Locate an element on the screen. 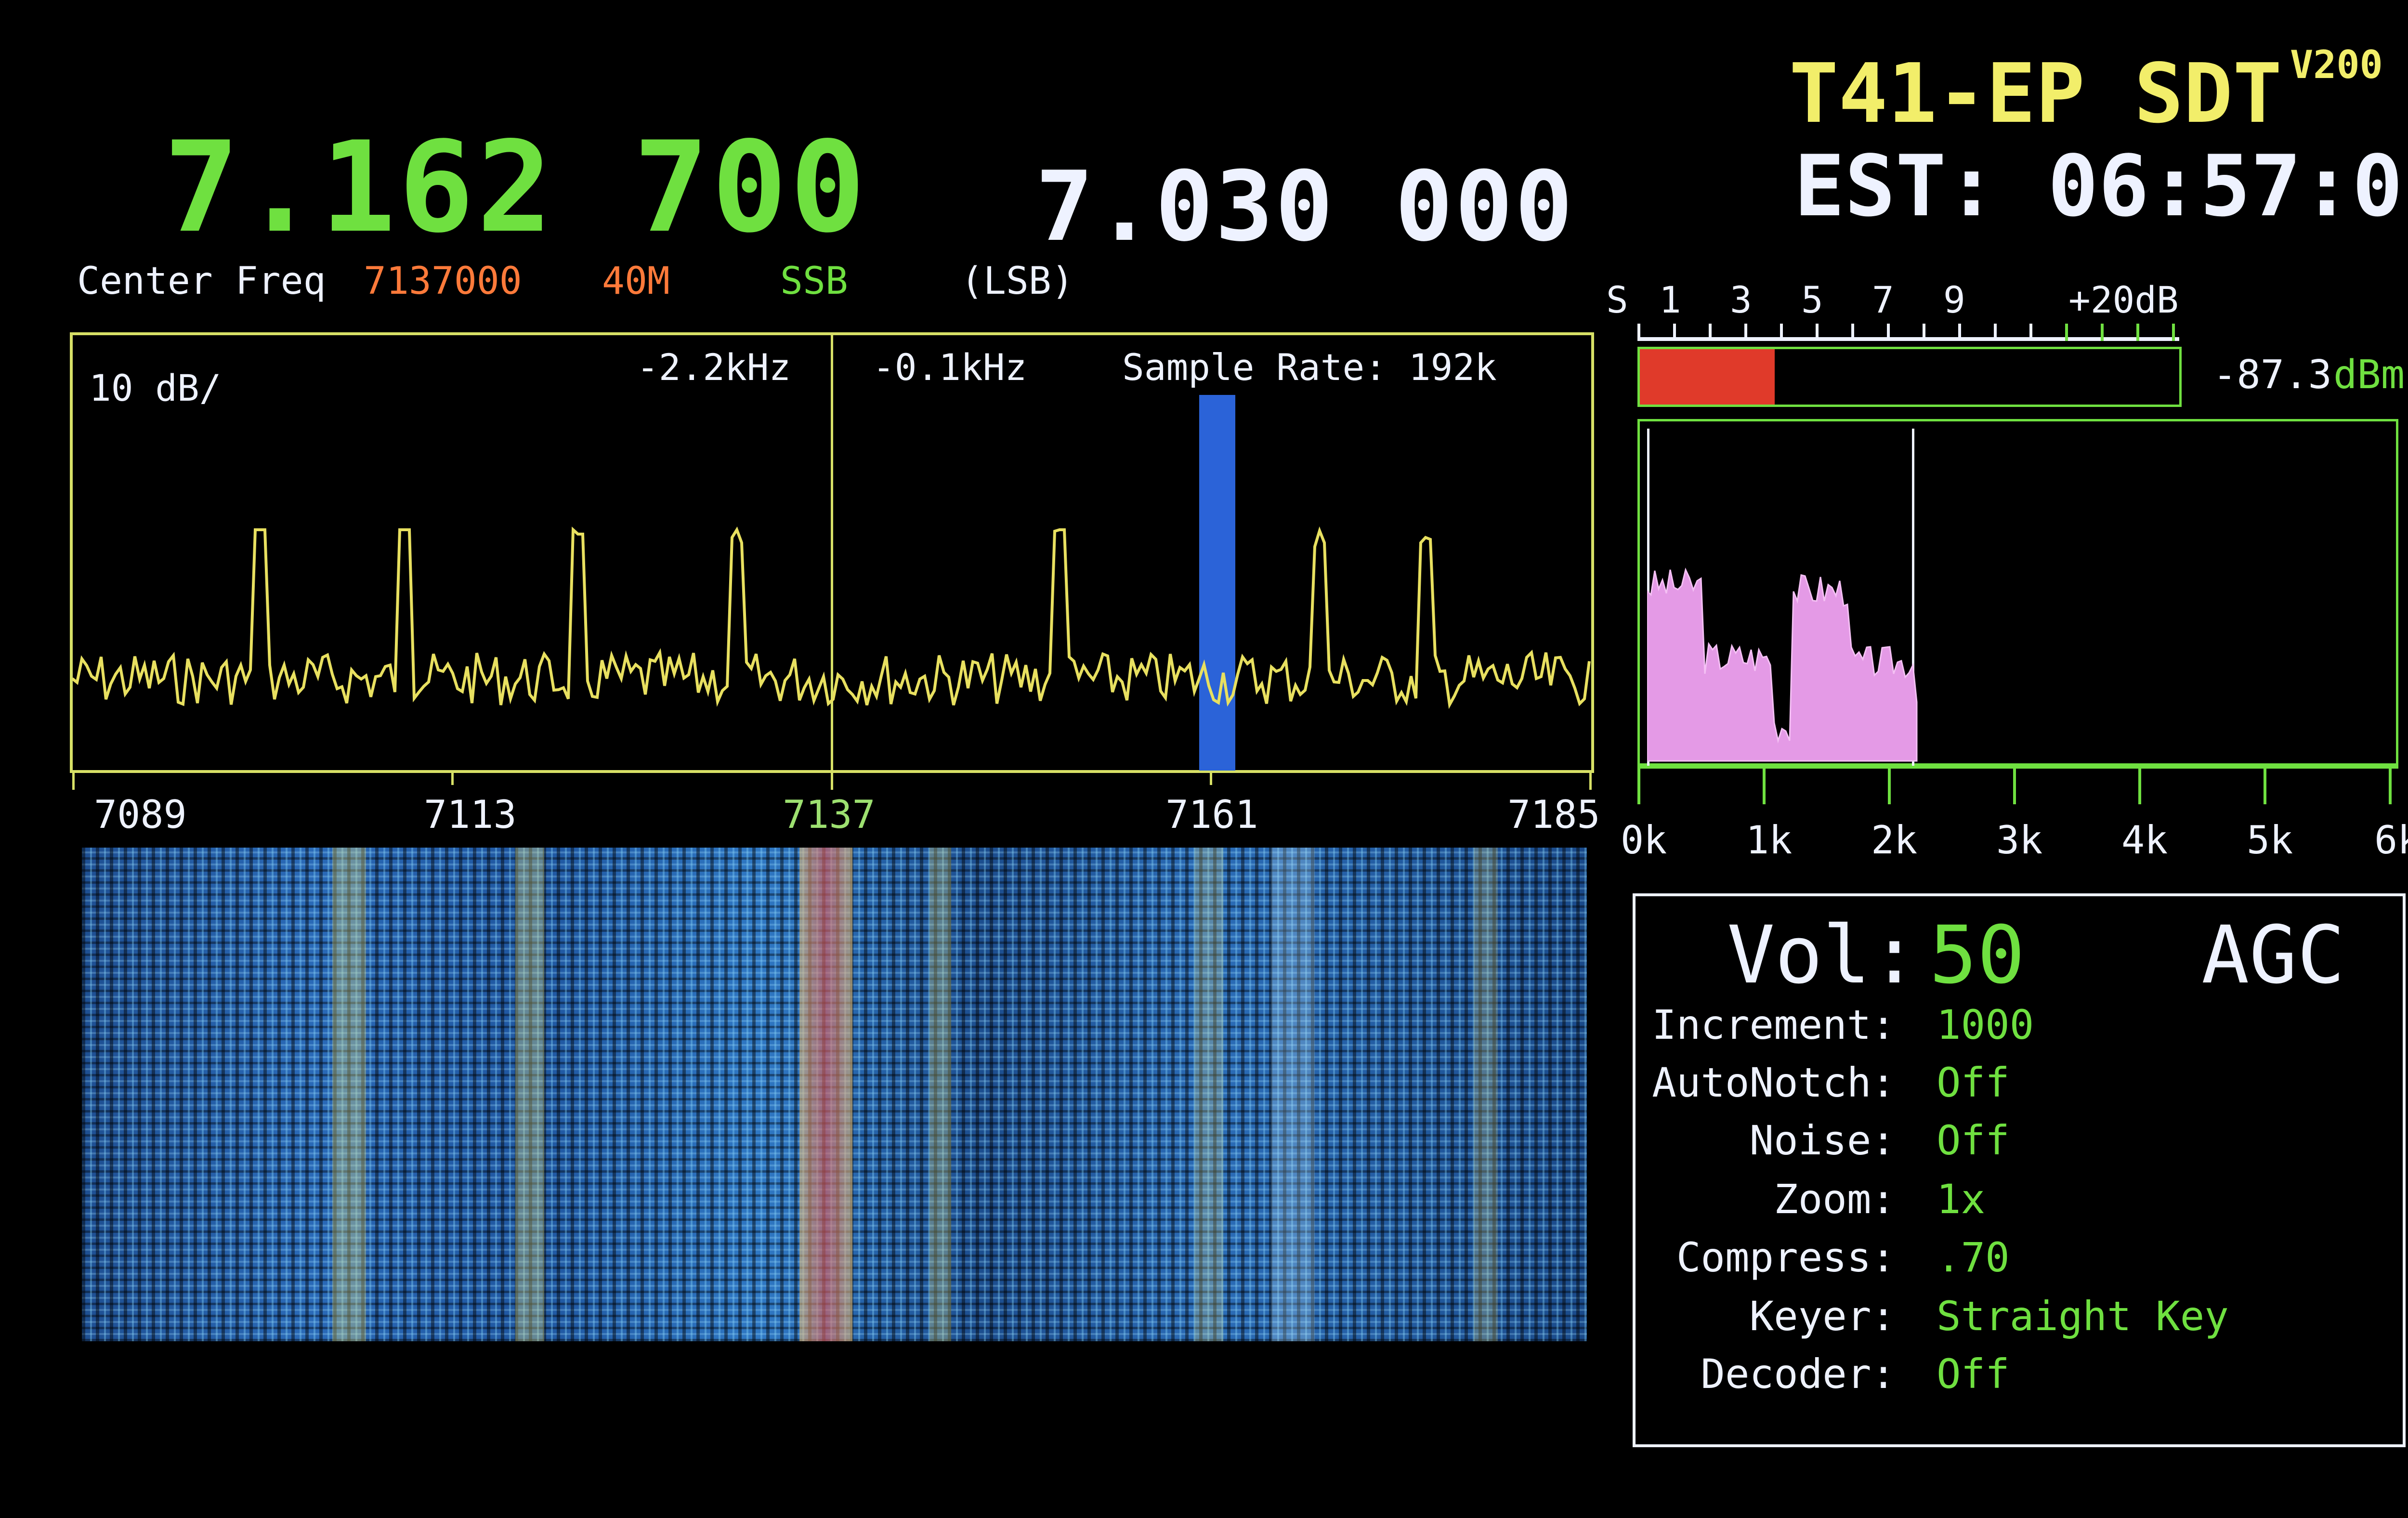 The height and width of the screenshot is (1518, 2408). setting-row-zoom: Zoom: is located at coordinates (1766, 1200).